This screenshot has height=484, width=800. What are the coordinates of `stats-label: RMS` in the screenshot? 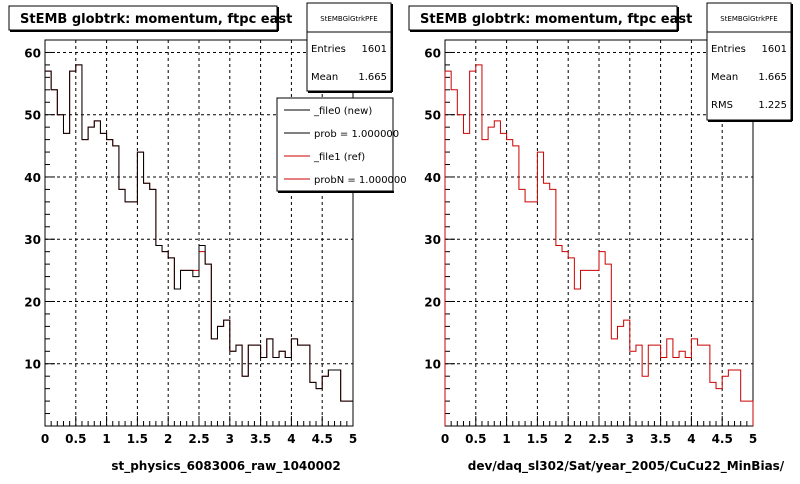 It's located at (722, 105).